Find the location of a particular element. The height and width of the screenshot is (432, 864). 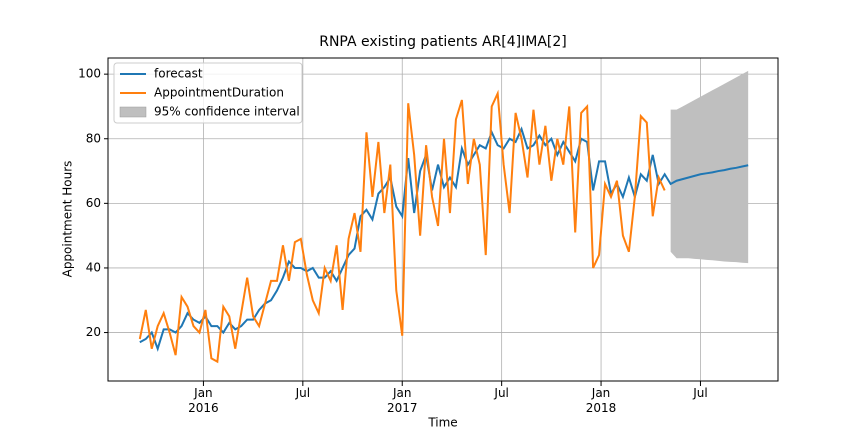

x-tick-label: Jan 2018 is located at coordinates (601, 400).